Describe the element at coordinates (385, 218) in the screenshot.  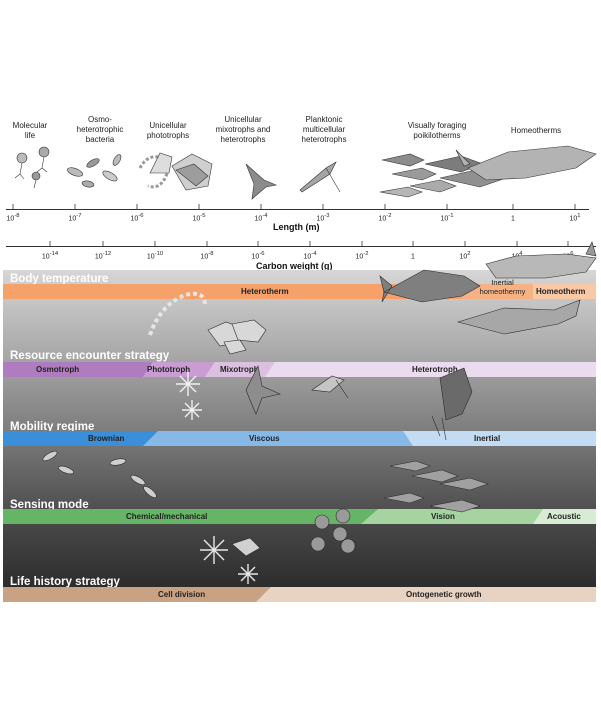
I see `length-tick: 10⁻²` at that location.